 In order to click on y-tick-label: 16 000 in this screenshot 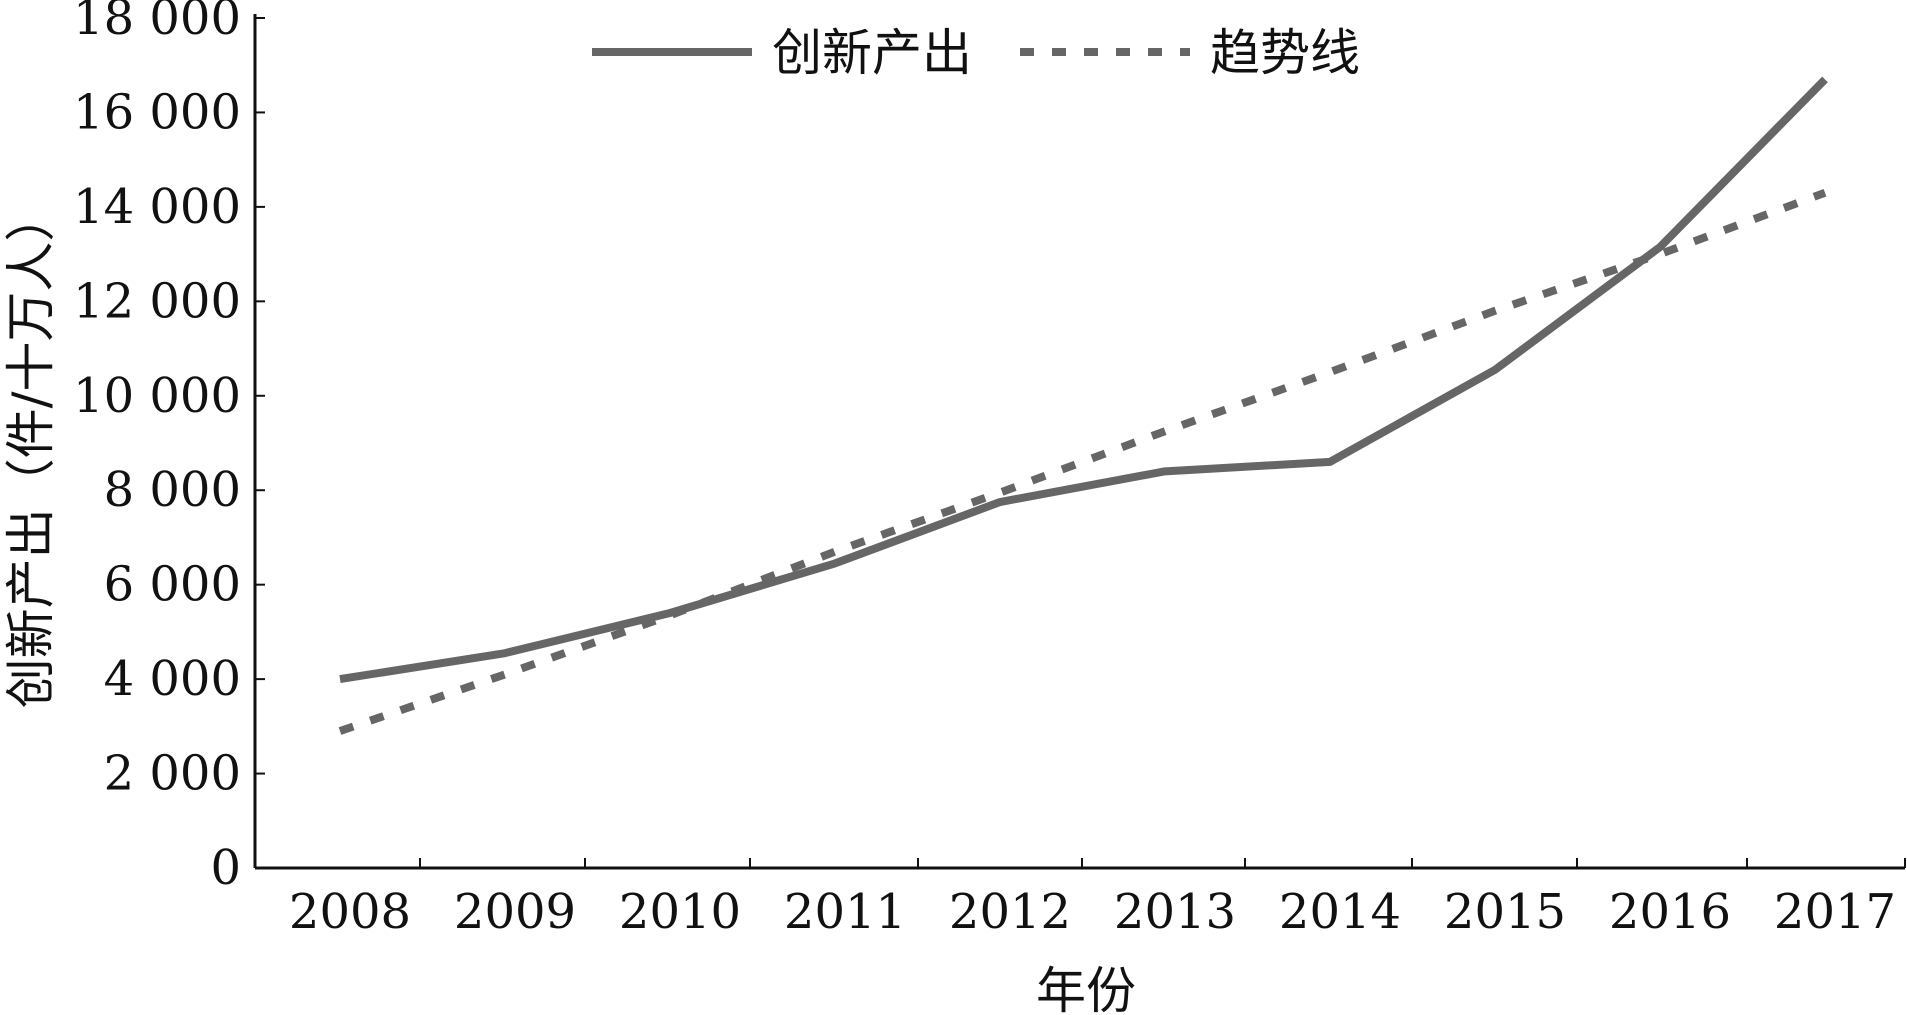, I will do `click(157, 112)`.